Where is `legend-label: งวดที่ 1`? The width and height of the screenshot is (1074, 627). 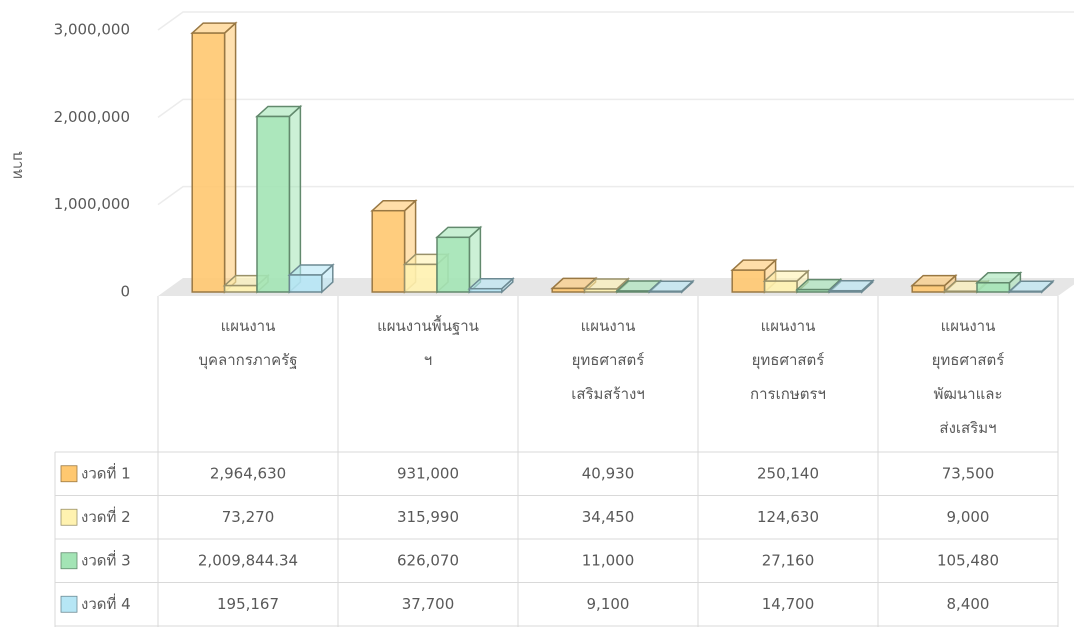
legend-label: งวดที่ 1 is located at coordinates (106, 472).